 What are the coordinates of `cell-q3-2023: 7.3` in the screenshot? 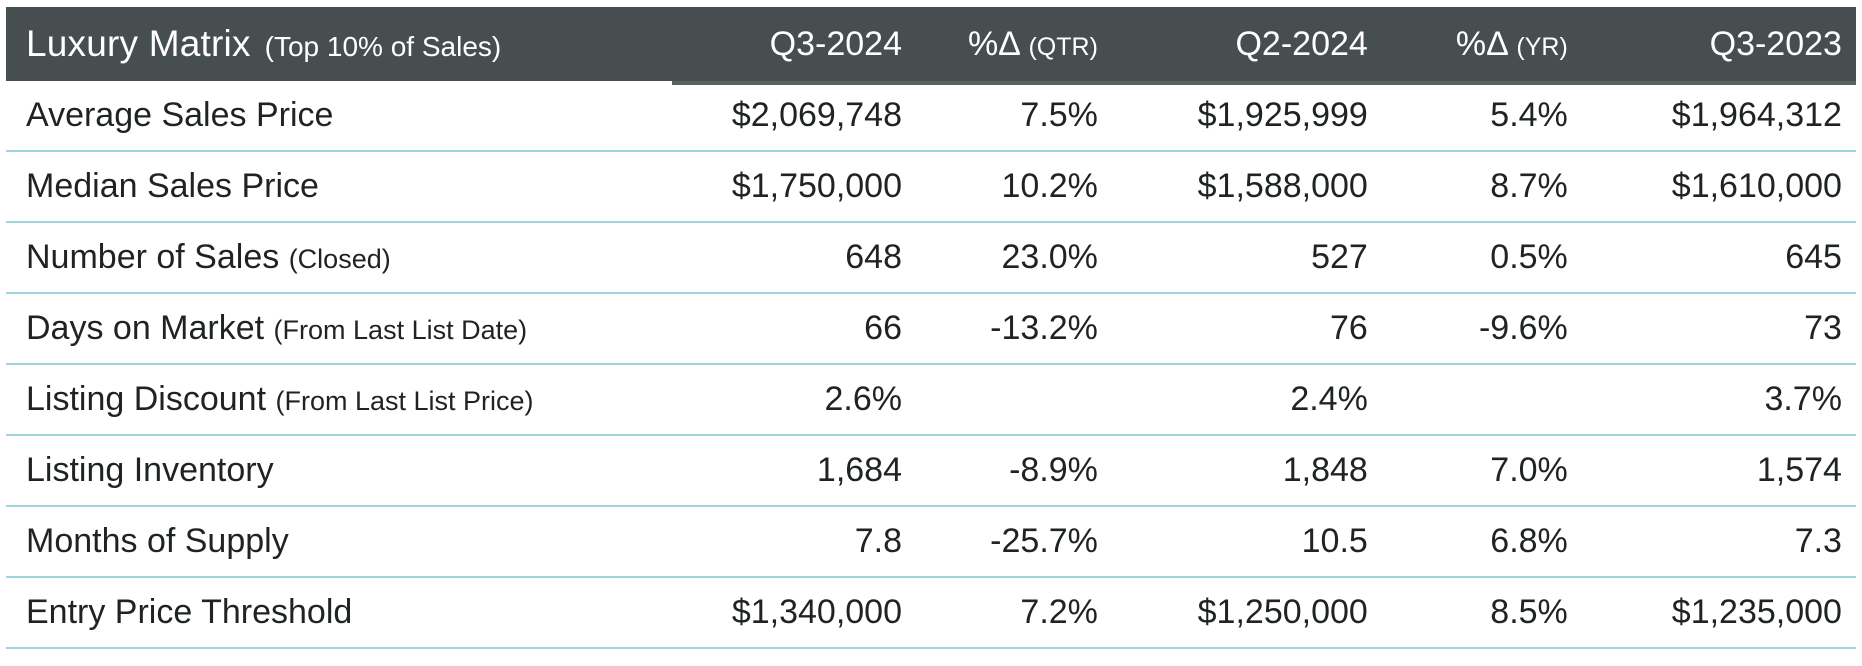 It's located at (1818, 541).